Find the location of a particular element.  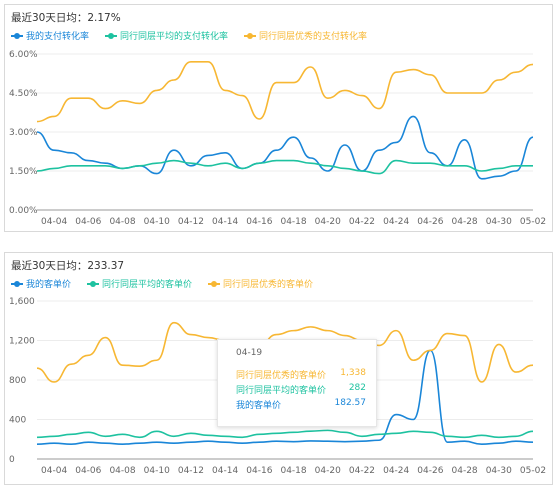

chart-legend: 我的支付转化率 同行同层平均的支付转化率 同行同层优秀的支付转化率 is located at coordinates (189, 35).